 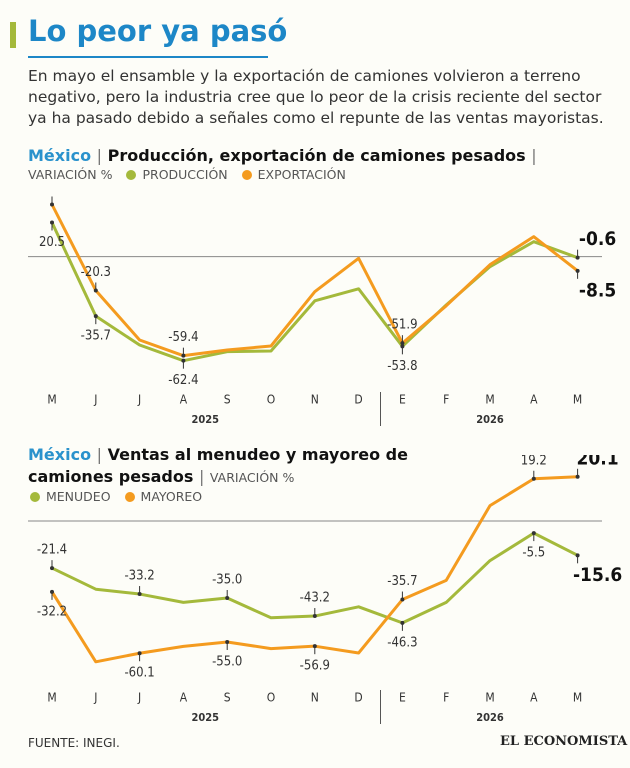 I want to click on value-label: 19.2, so click(x=534, y=461).